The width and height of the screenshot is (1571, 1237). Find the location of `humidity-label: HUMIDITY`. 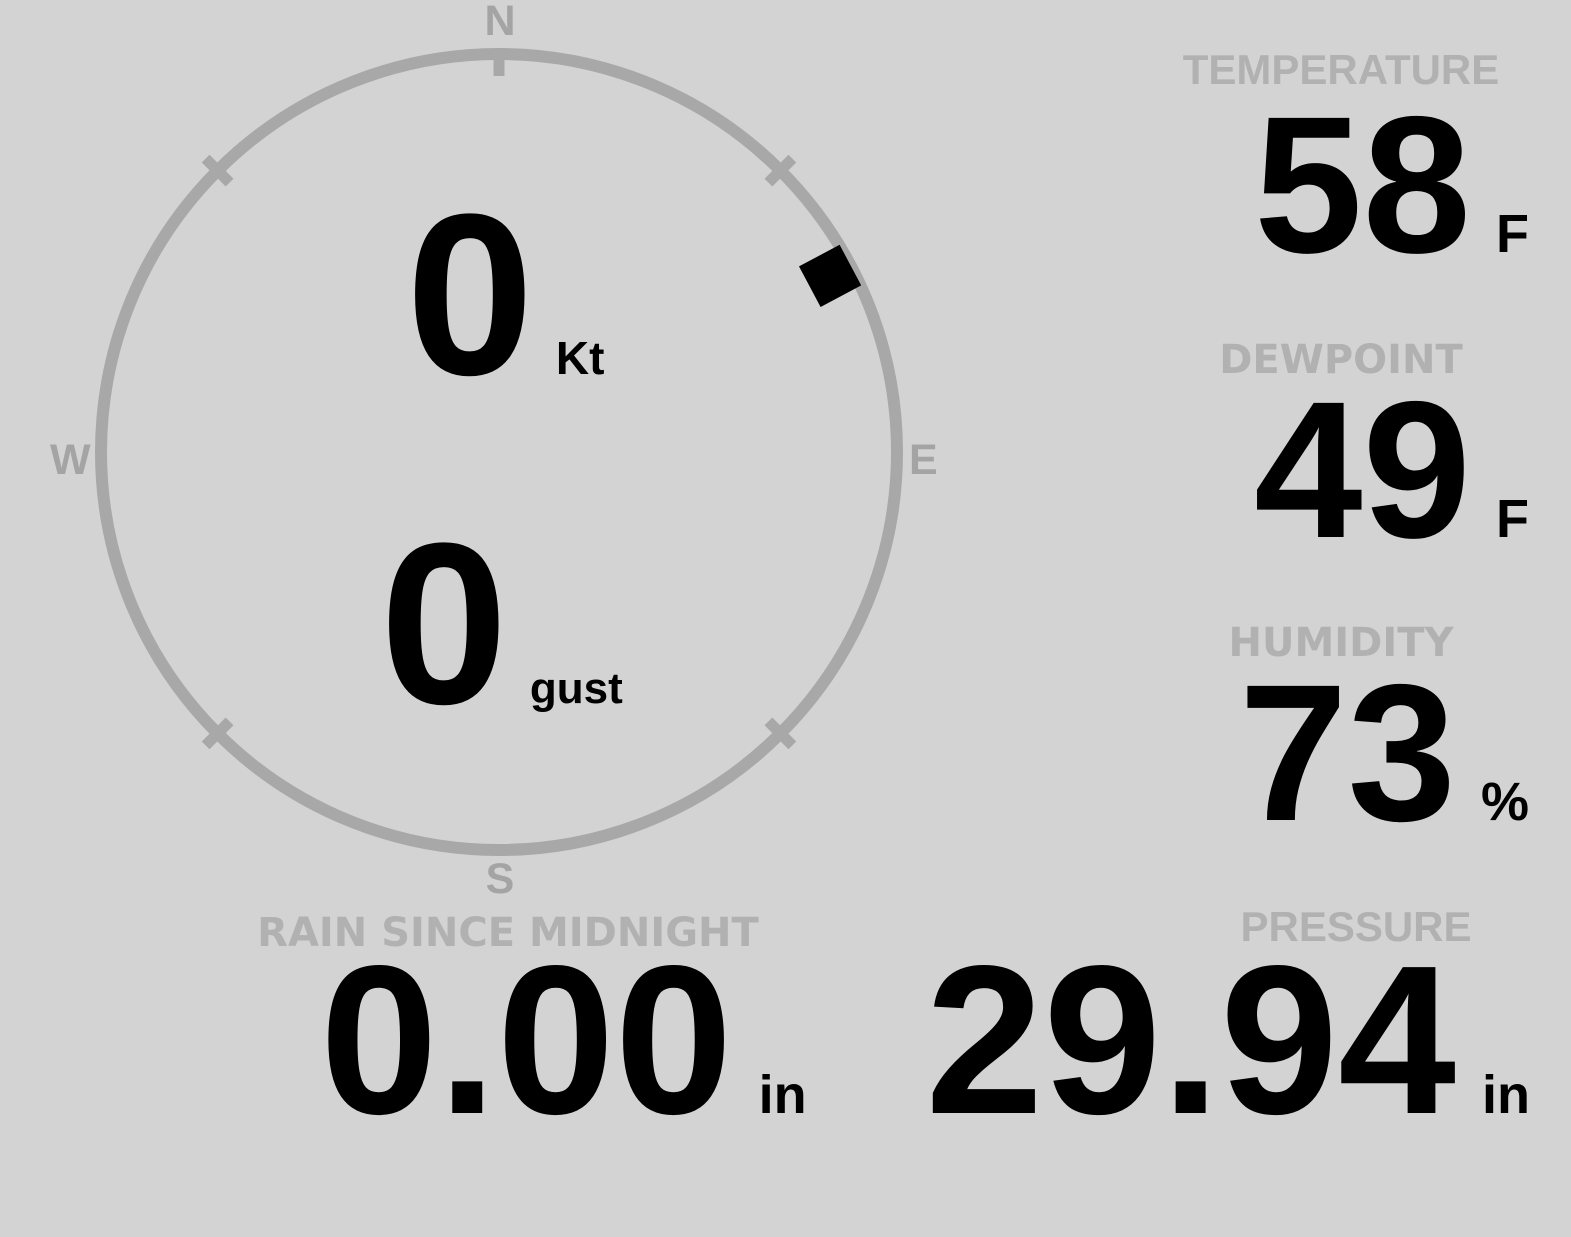

humidity-label: HUMIDITY is located at coordinates (1341, 643).